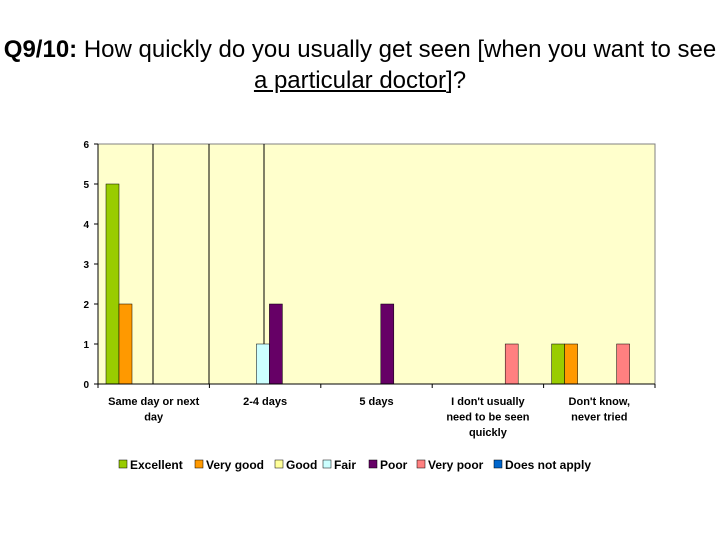  What do you see at coordinates (86, 185) in the screenshot?
I see `y-tick-label: 5` at bounding box center [86, 185].